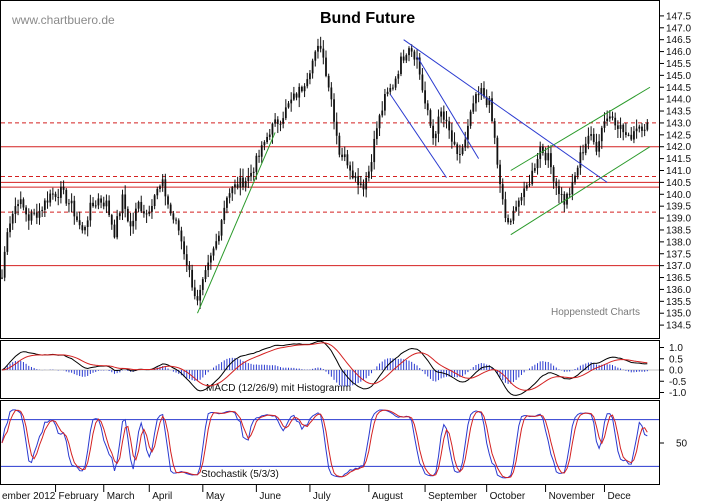  I want to click on price-tick-label: 142.0, so click(678, 147).